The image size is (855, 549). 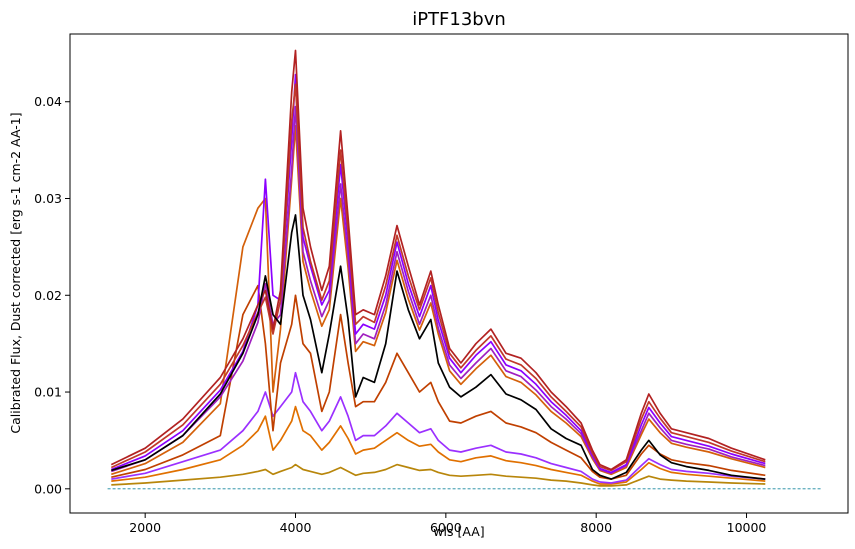 What do you see at coordinates (48, 392) in the screenshot?
I see `y-tick-label: 0.01` at bounding box center [48, 392].